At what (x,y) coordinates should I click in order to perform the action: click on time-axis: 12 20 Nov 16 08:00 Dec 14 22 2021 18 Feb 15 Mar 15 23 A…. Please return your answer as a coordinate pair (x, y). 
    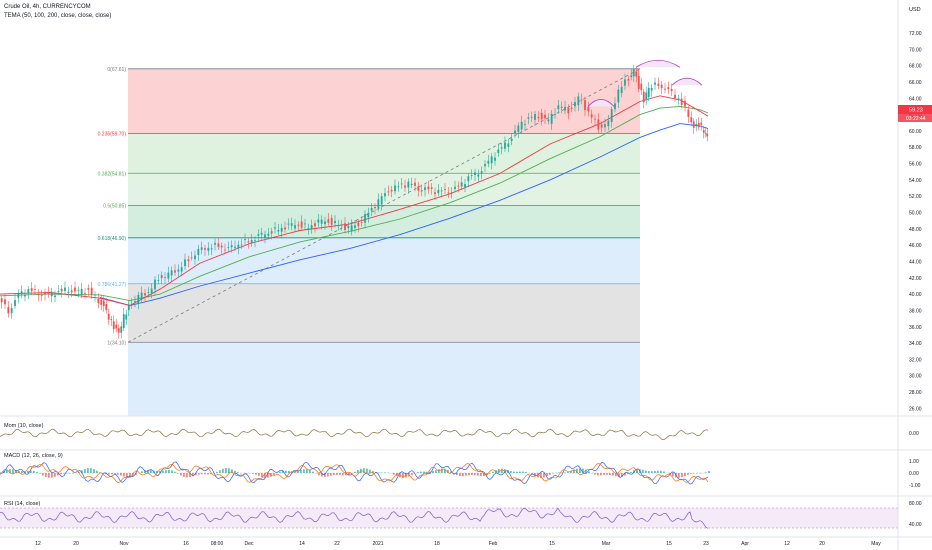
    Looking at the image, I should click on (458, 544).